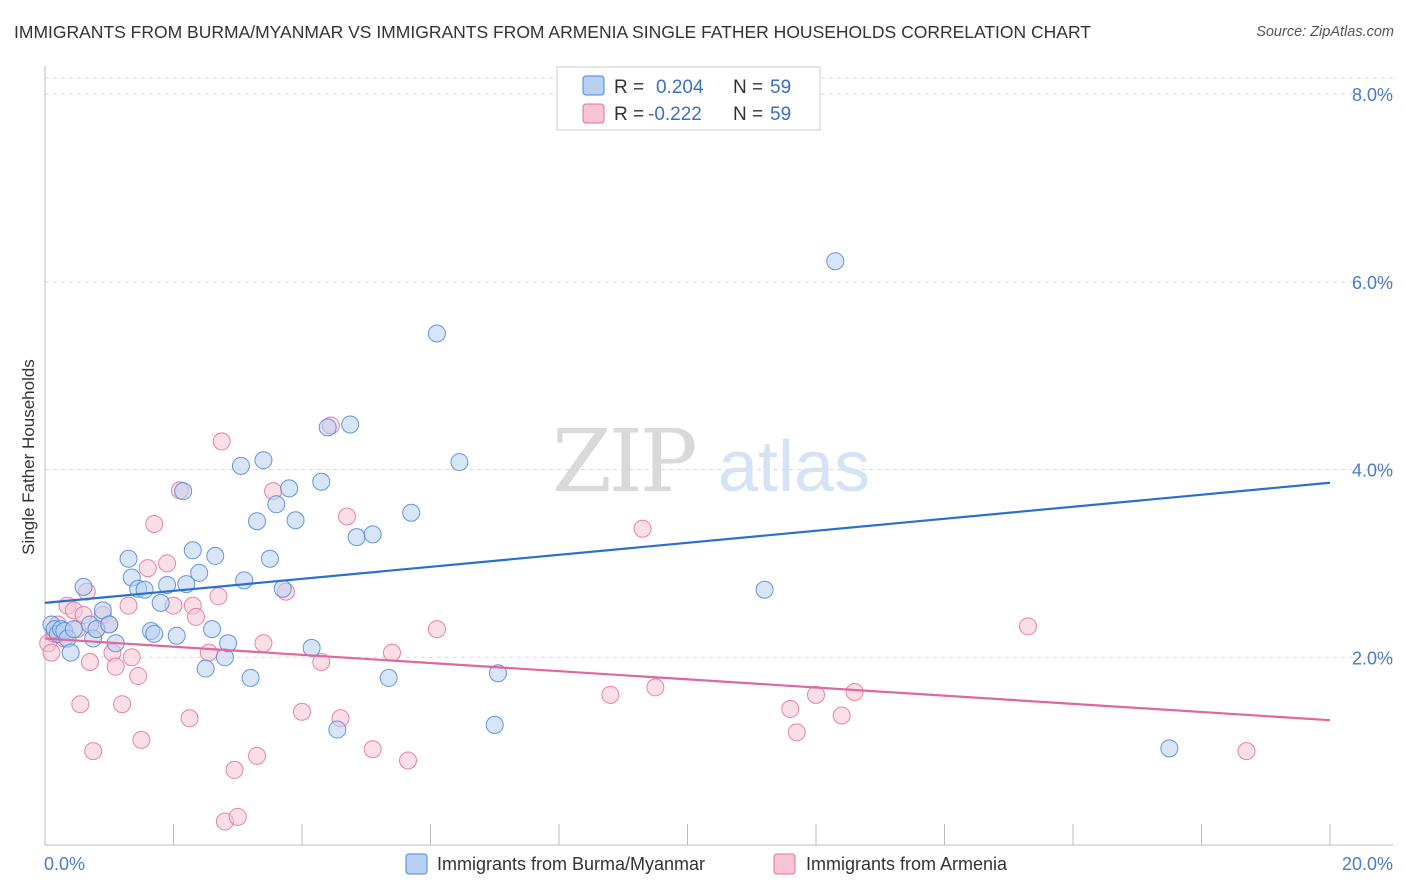  Describe the element at coordinates (680, 87) in the screenshot. I see `legend-r-value-burma: 0.204` at that location.